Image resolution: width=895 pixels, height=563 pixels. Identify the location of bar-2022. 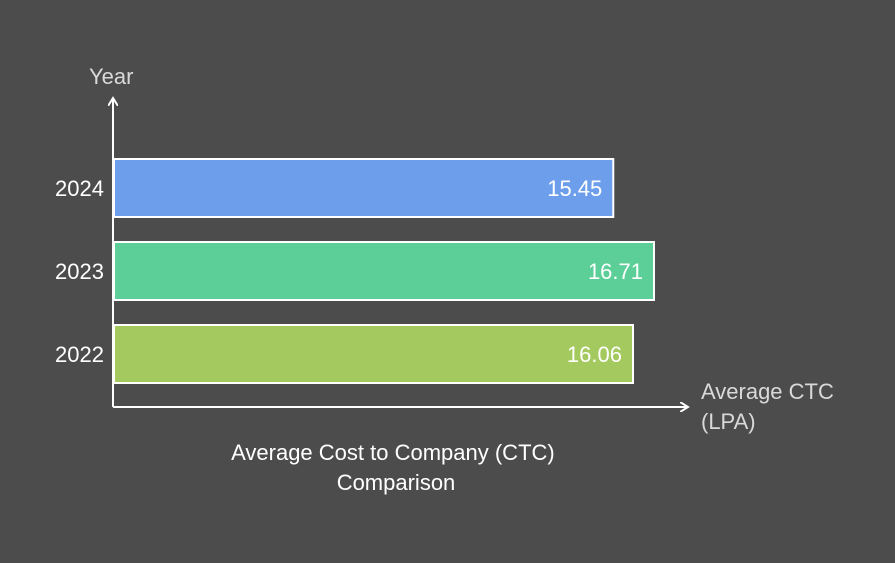
(373, 354).